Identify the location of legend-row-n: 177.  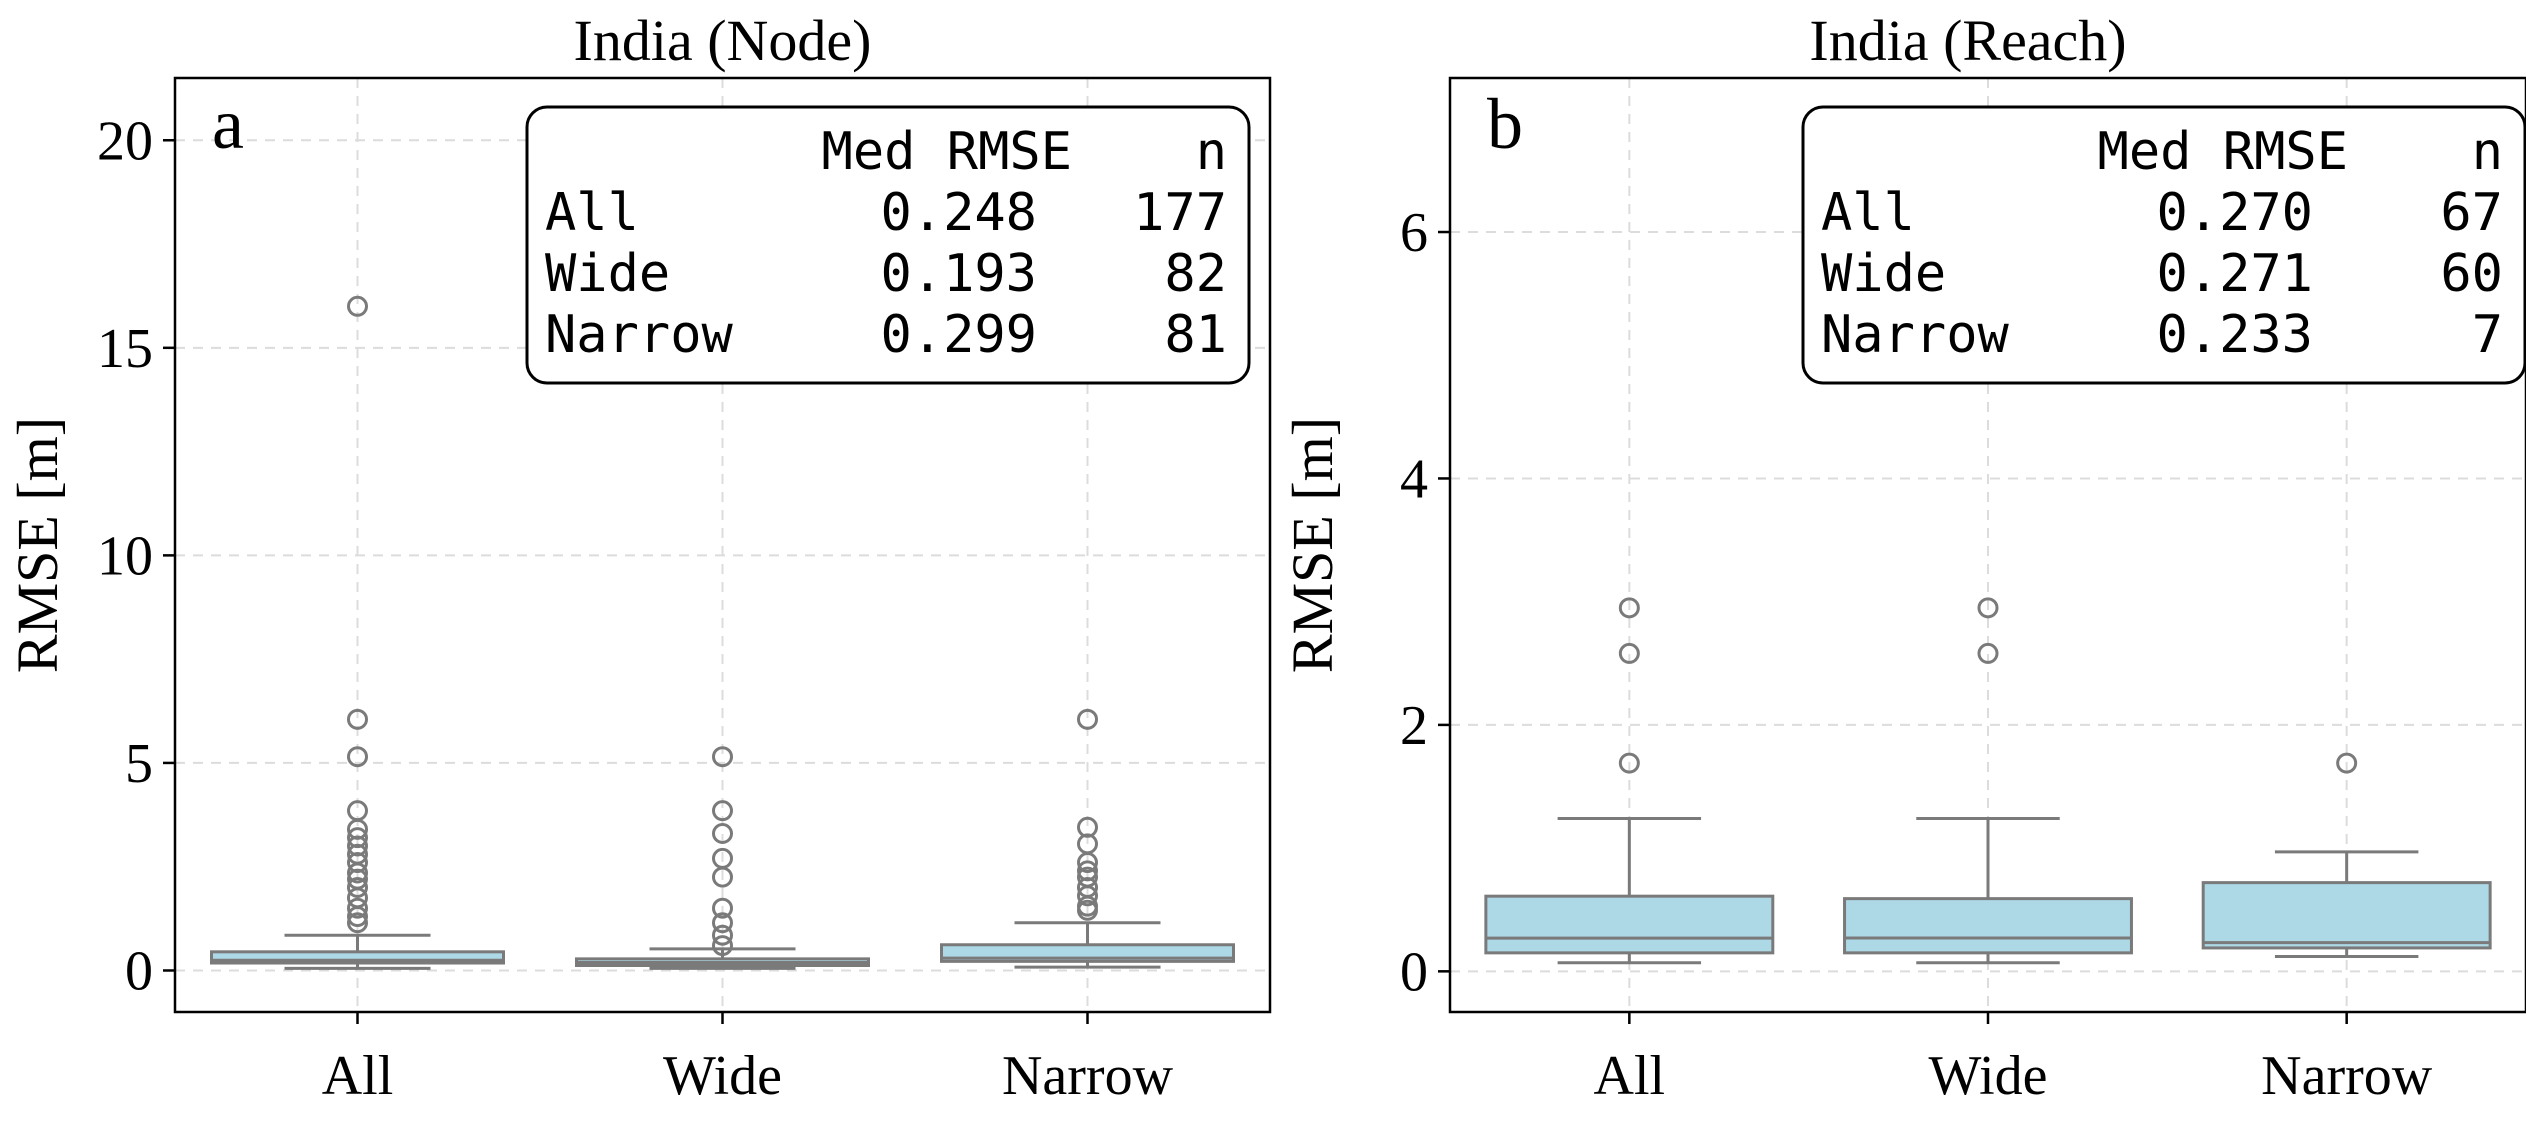
(1180, 213).